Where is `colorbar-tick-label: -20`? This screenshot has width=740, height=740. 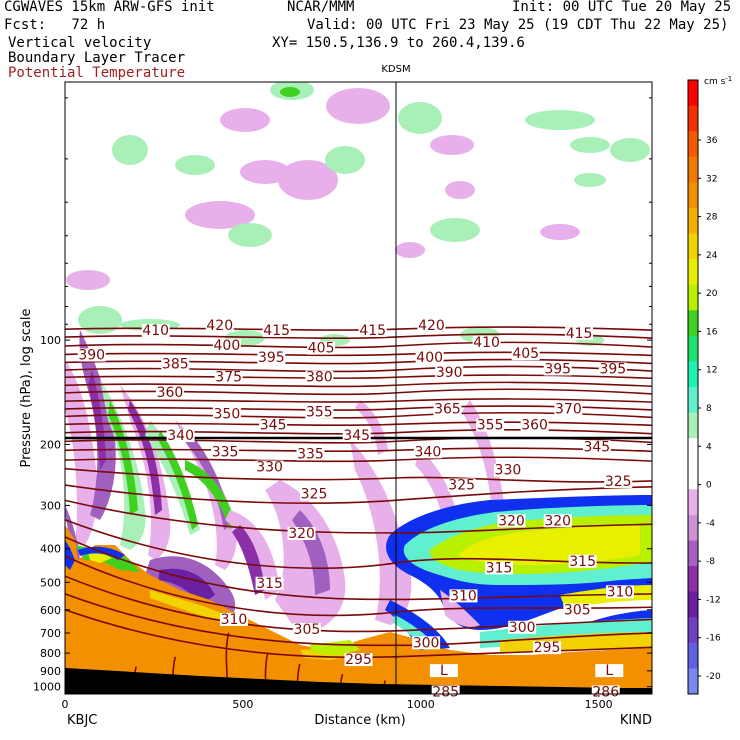
colorbar-tick-label: -20 is located at coordinates (713, 677).